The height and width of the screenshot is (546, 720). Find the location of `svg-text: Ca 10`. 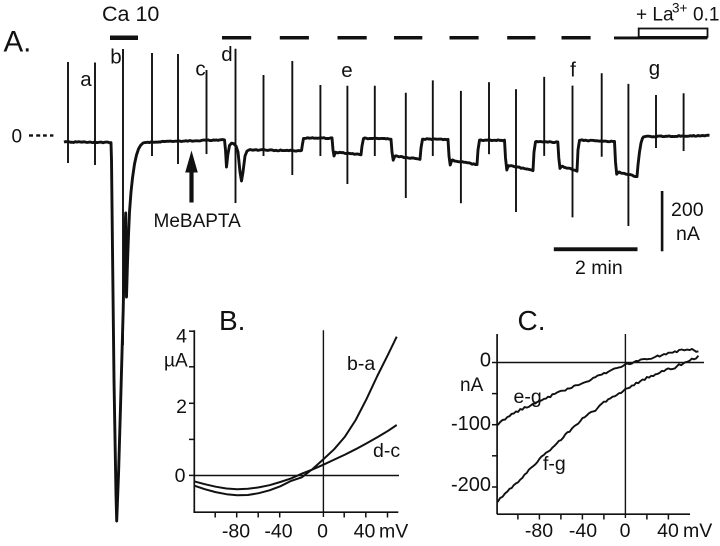

svg-text: Ca 10 is located at coordinates (130, 14).